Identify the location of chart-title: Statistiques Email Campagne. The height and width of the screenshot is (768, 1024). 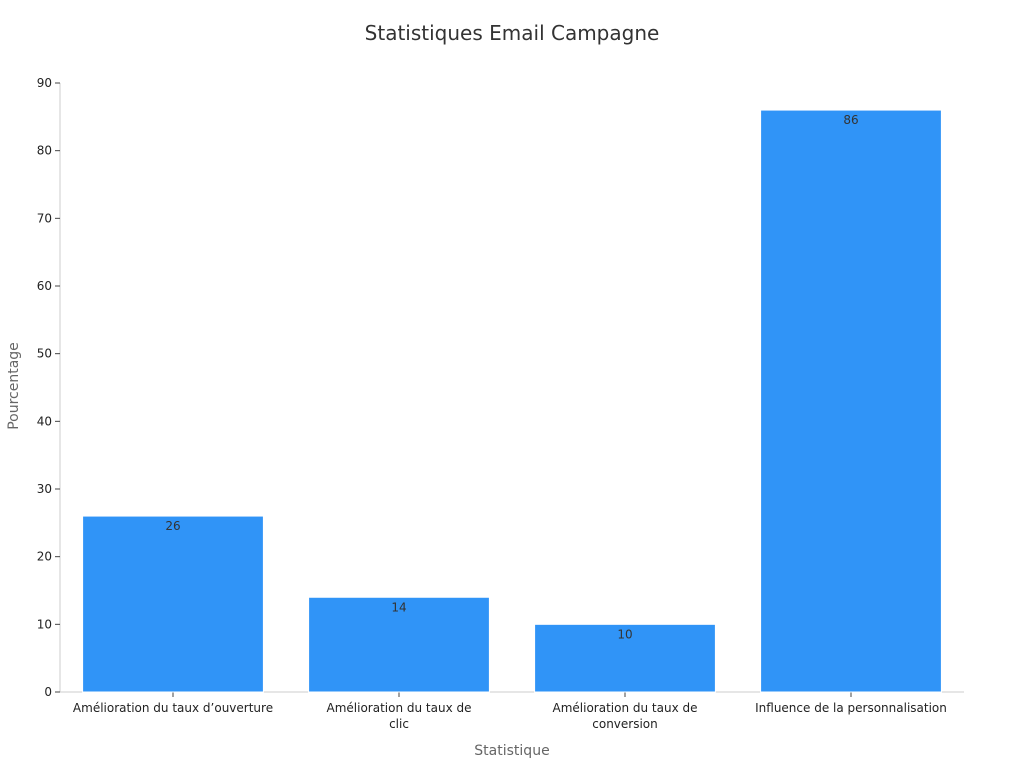
(512, 33).